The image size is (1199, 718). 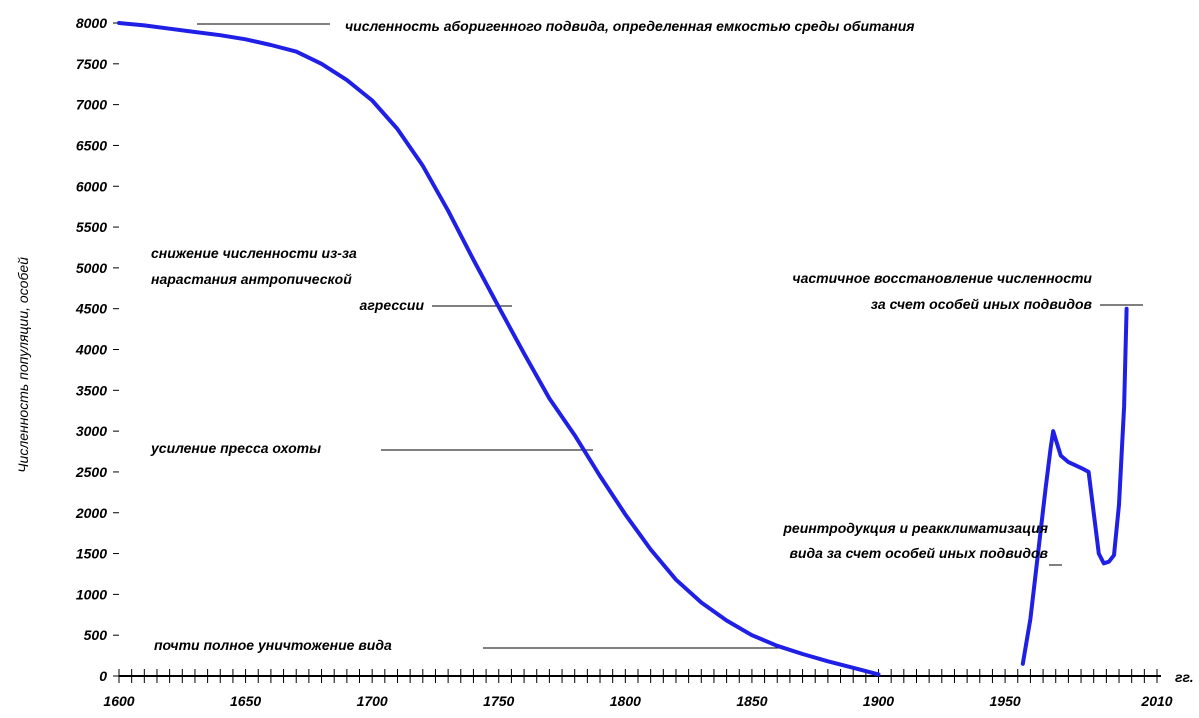 What do you see at coordinates (23, 365) in the screenshot?
I see `y-axis-title: Численность популяции, особей` at bounding box center [23, 365].